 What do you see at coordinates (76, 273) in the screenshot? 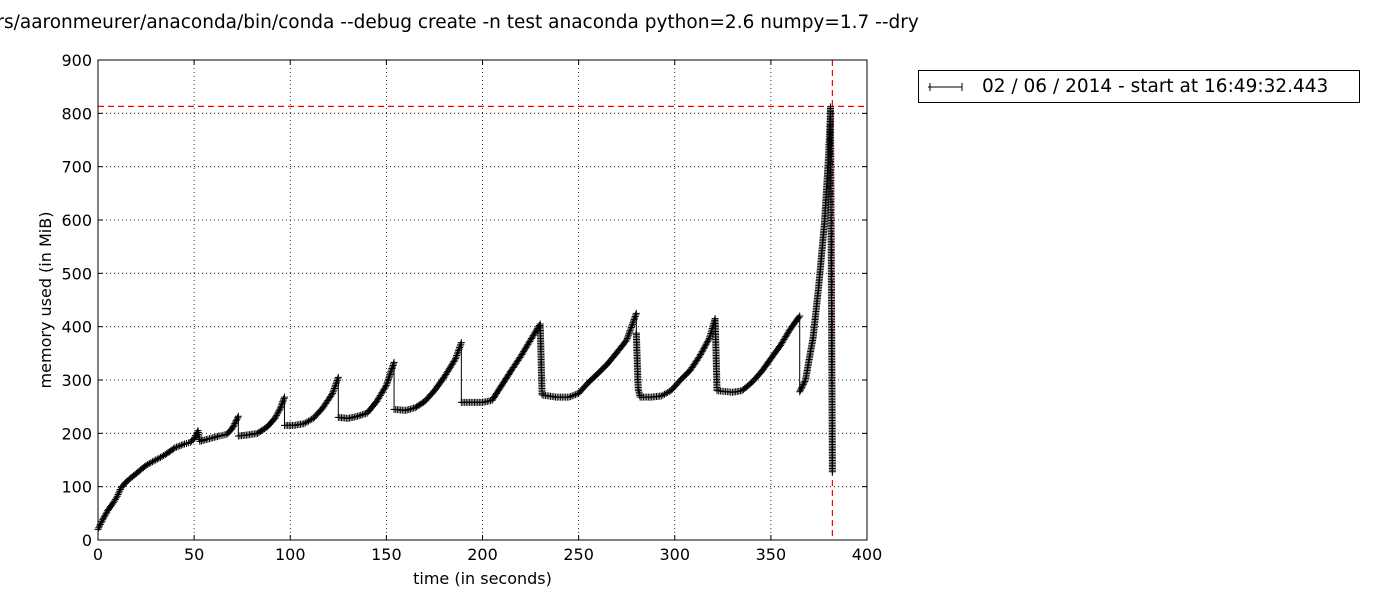
I see `y-tick-label: 500` at bounding box center [76, 273].